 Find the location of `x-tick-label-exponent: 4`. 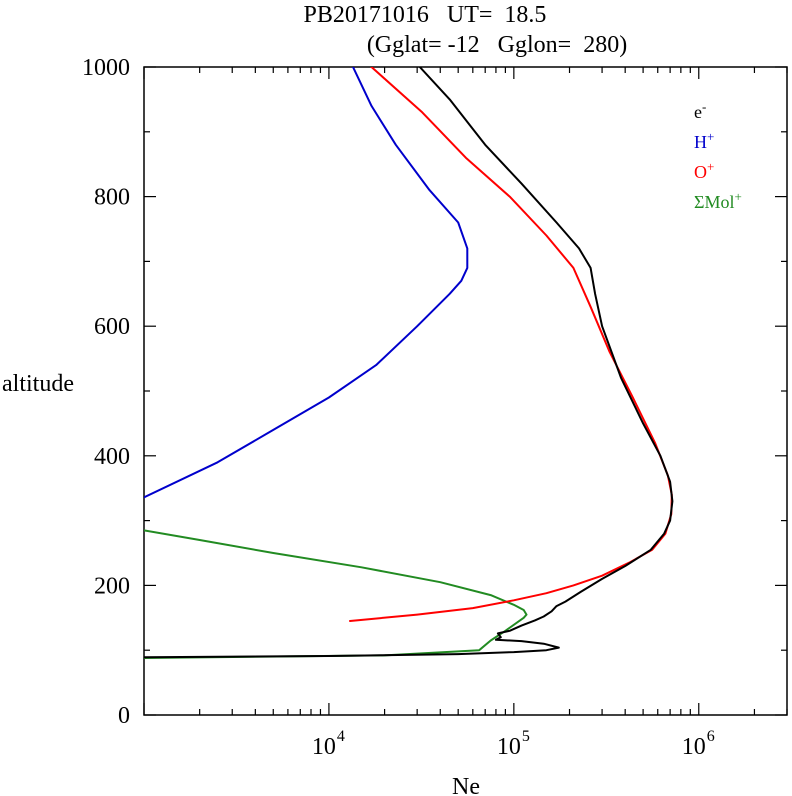

x-tick-label-exponent: 4 is located at coordinates (341, 736).